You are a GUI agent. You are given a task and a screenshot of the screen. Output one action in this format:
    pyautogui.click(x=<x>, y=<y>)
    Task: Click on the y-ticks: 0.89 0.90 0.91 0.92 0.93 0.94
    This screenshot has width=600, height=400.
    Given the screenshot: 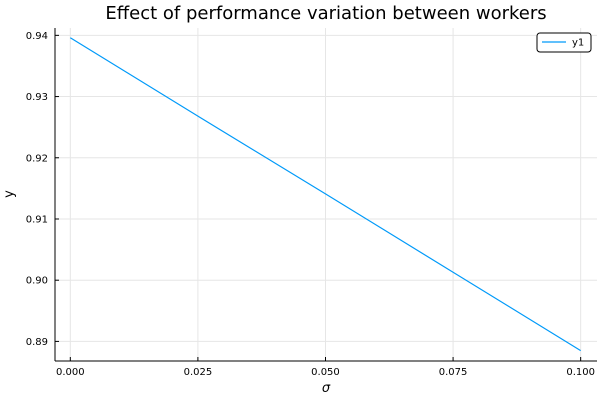 What is the action you would take?
    pyautogui.click(x=42, y=189)
    